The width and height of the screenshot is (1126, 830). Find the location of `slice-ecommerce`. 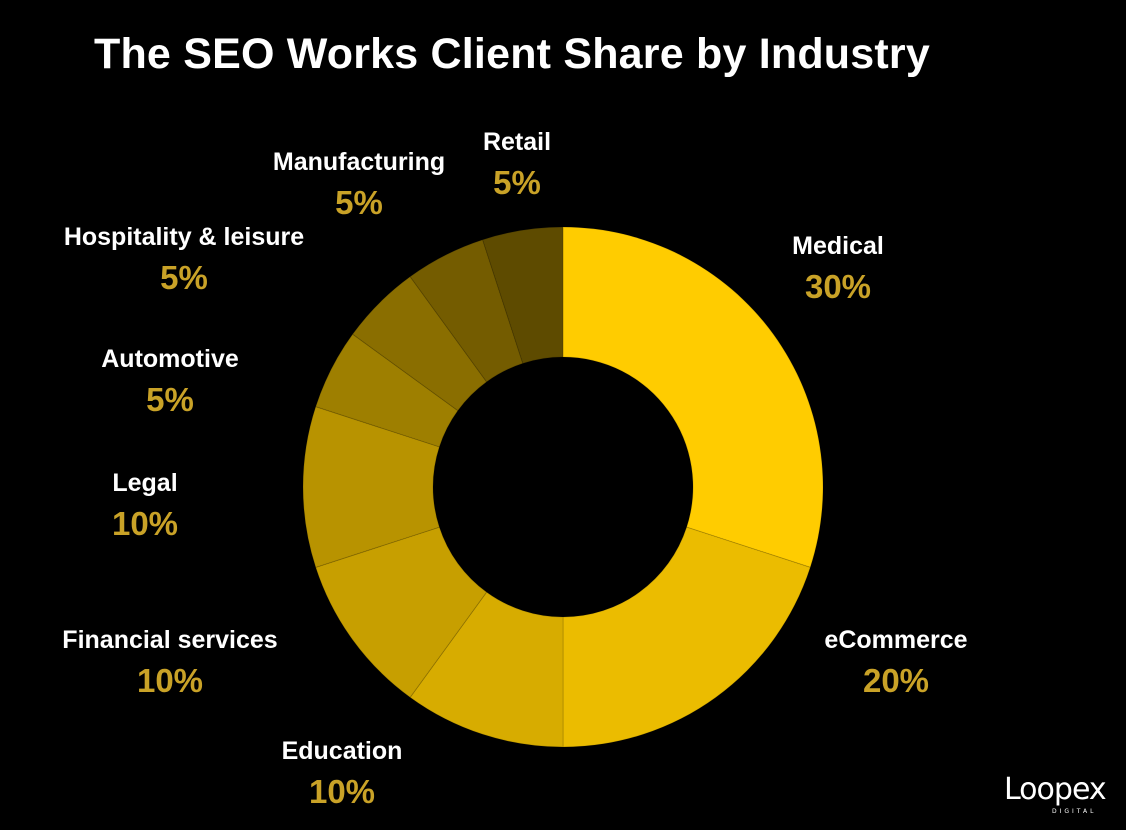

slice-ecommerce is located at coordinates (686, 637).